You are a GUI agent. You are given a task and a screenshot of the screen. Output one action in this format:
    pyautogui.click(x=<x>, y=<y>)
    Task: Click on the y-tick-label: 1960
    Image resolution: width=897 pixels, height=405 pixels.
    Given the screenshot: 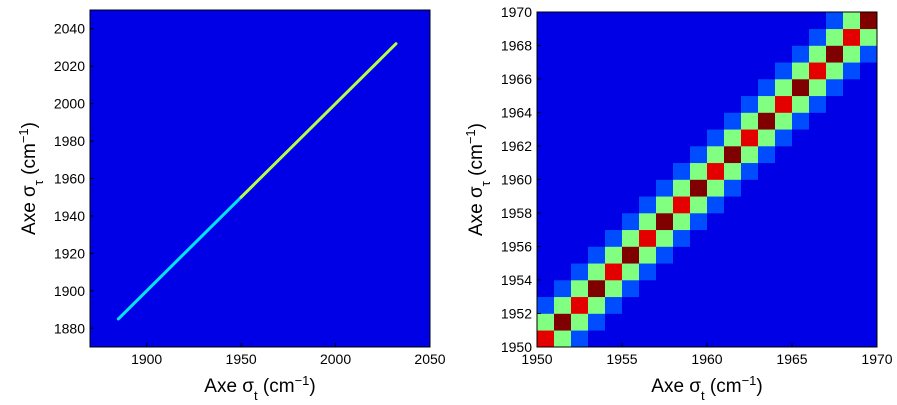 What is the action you would take?
    pyautogui.click(x=69, y=179)
    